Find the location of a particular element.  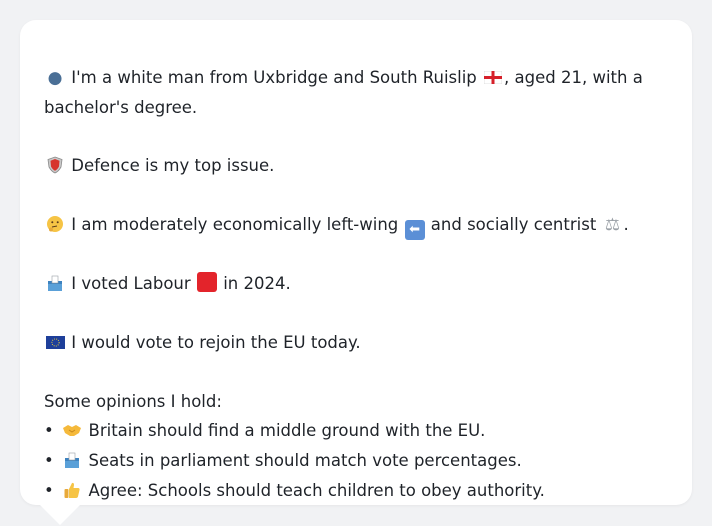

vote-text-a: I voted Labour is located at coordinates (131, 283).